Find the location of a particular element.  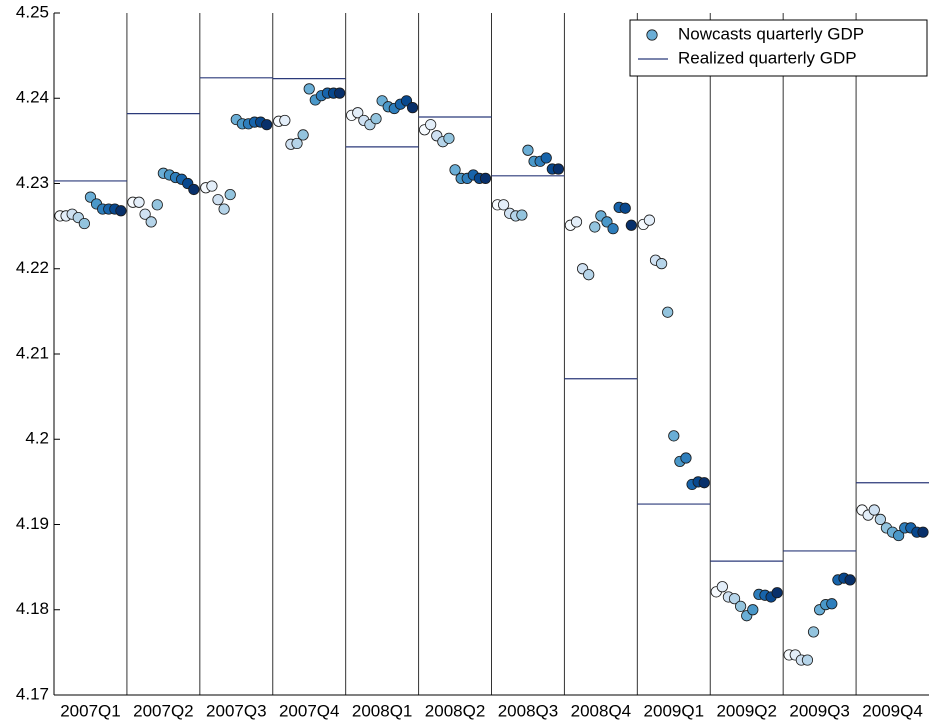

y-tick-label: 4.17 is located at coordinates (32, 693).